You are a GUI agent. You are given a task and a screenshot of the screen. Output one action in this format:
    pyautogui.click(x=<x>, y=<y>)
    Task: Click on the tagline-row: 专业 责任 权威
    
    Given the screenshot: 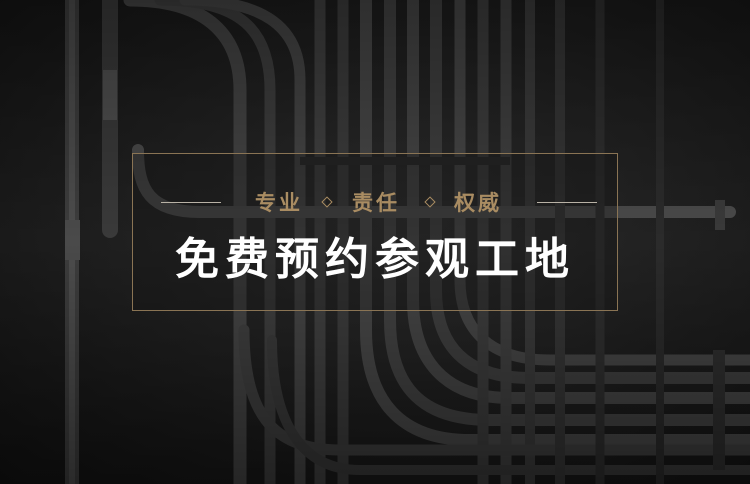 What is the action you would take?
    pyautogui.click(x=375, y=203)
    